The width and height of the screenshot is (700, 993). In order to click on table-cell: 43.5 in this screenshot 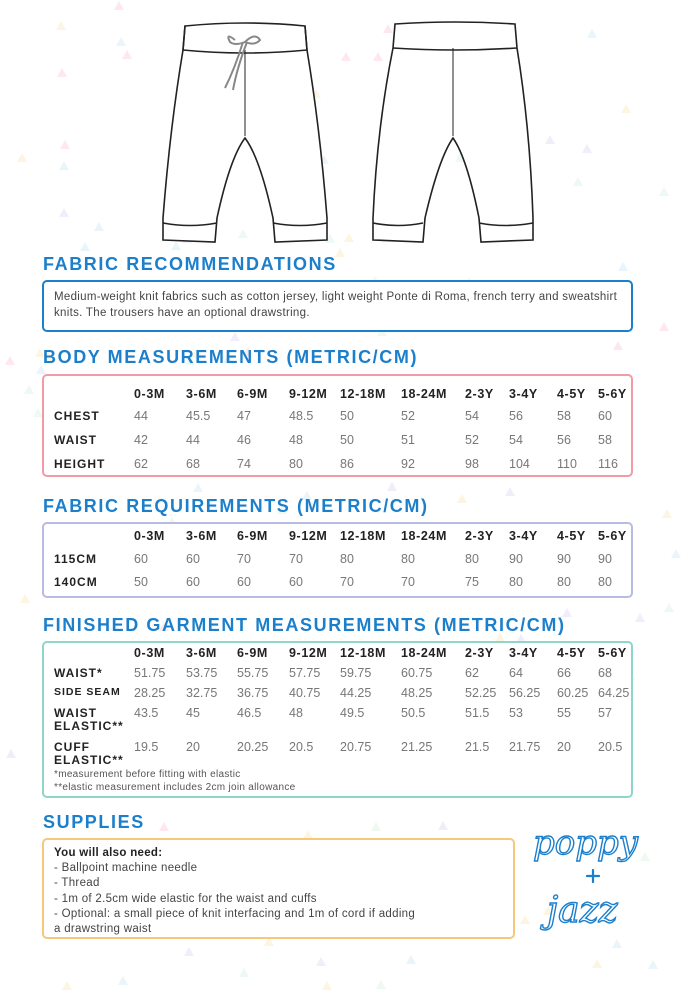, I will do `click(146, 713)`.